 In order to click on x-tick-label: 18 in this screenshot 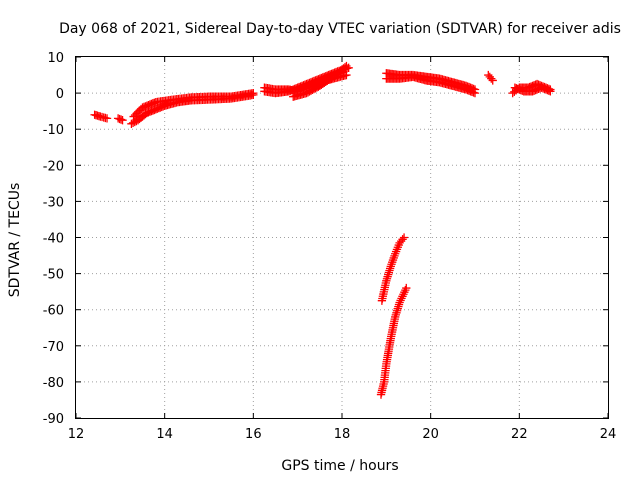, I will do `click(342, 434)`.